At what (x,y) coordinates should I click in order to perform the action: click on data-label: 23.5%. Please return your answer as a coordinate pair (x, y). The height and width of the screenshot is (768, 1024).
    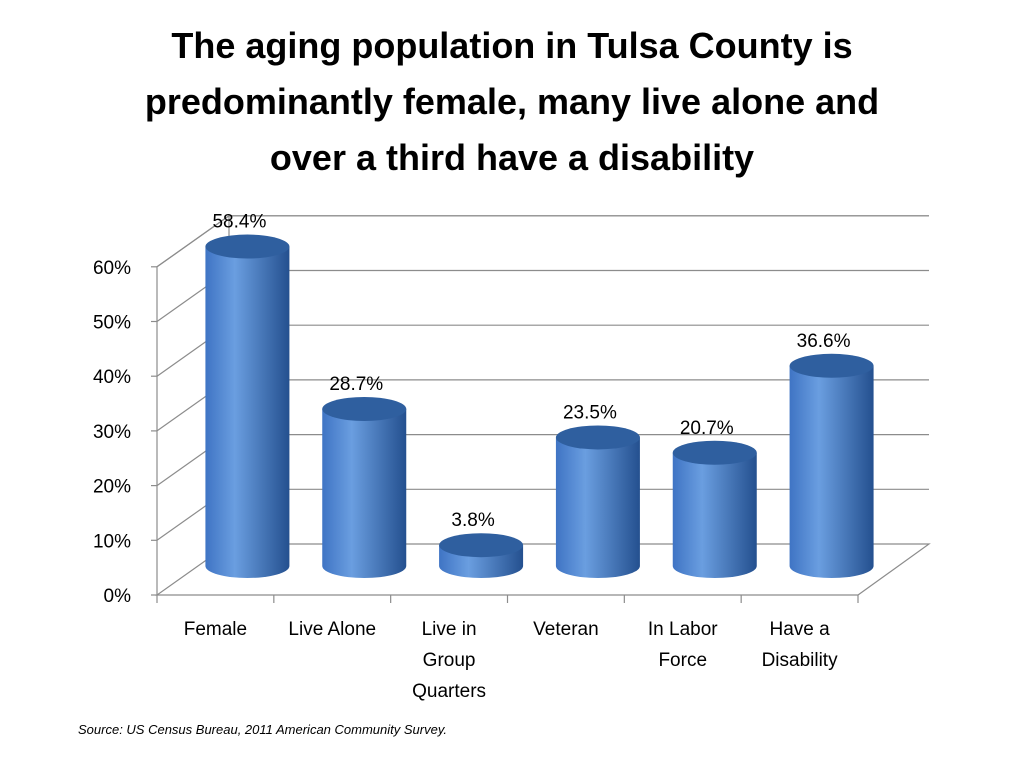
    Looking at the image, I should click on (590, 412).